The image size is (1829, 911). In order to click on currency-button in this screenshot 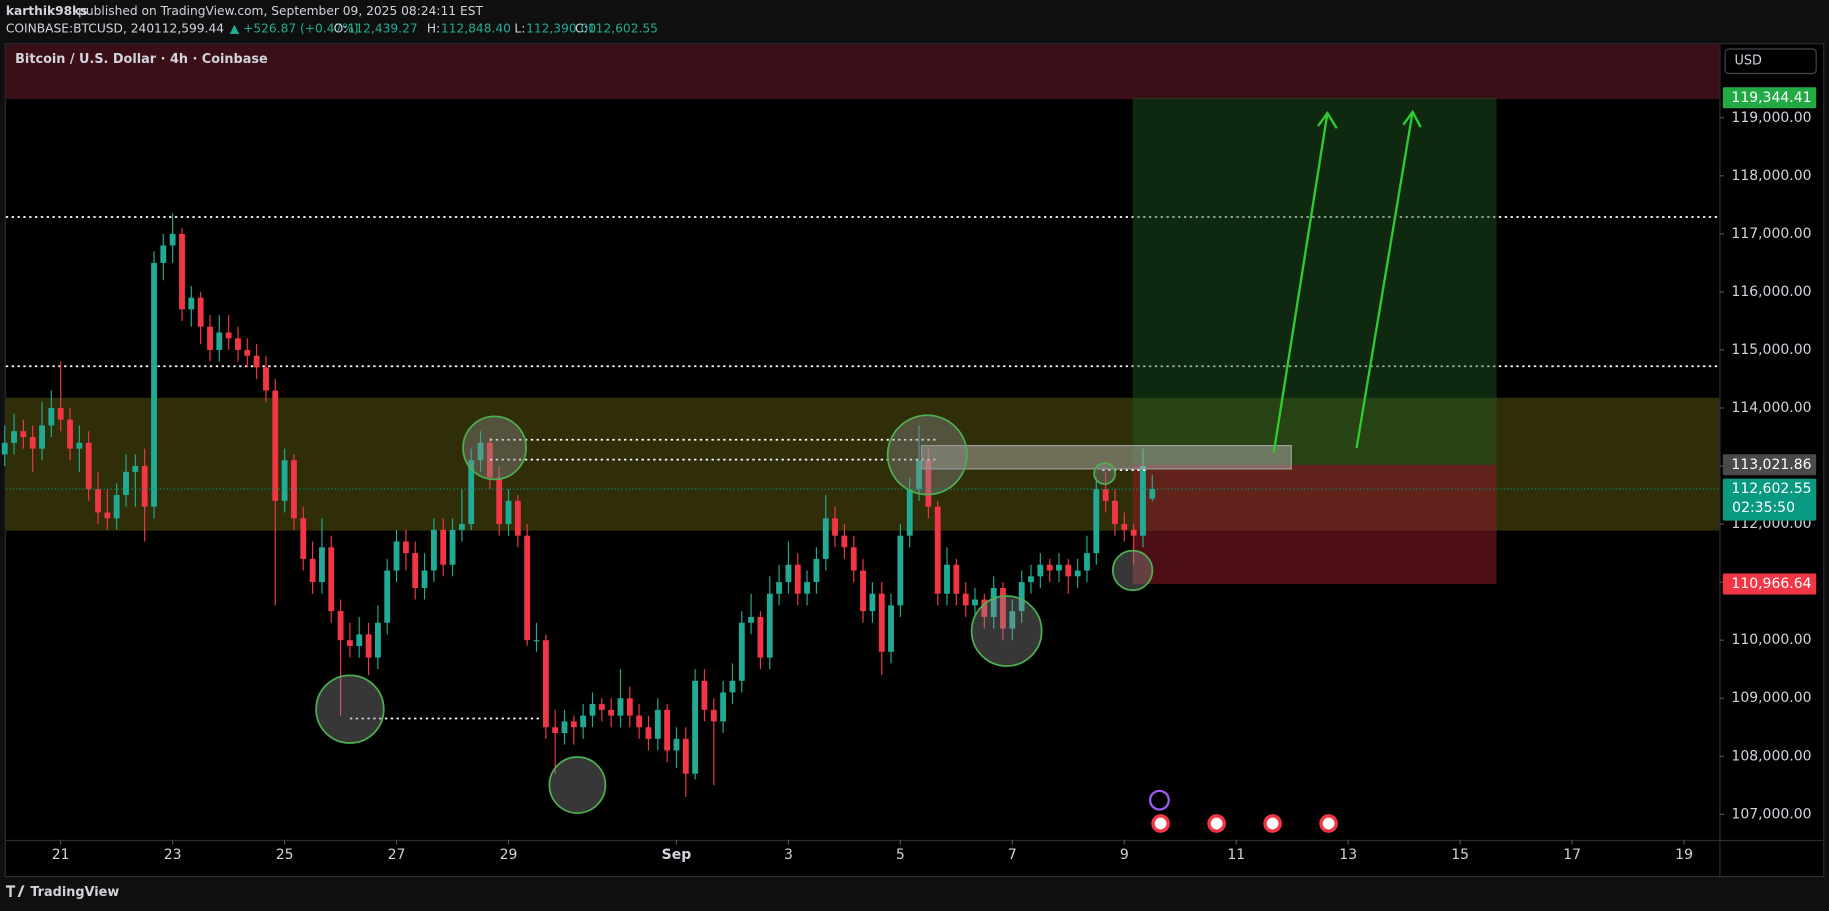, I will do `click(1770, 61)`.